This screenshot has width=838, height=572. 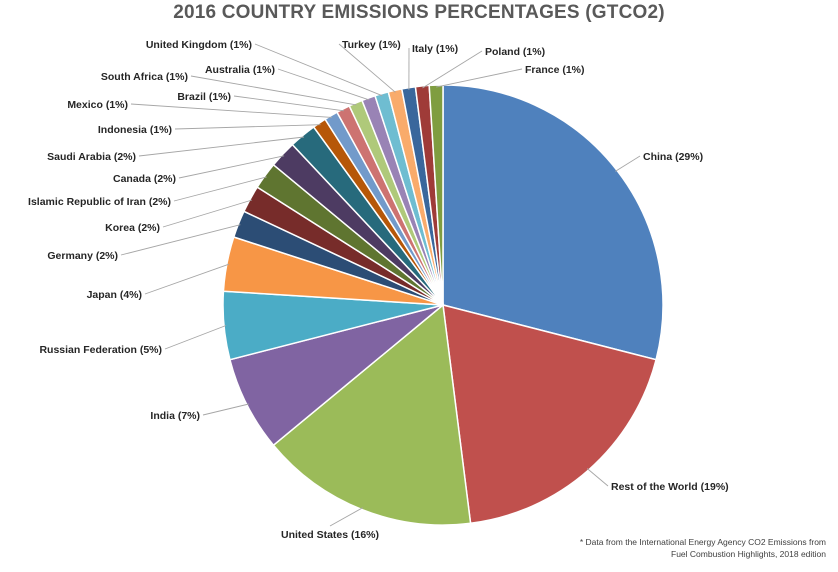 What do you see at coordinates (180, 240) in the screenshot?
I see `leader-line-germany` at bounding box center [180, 240].